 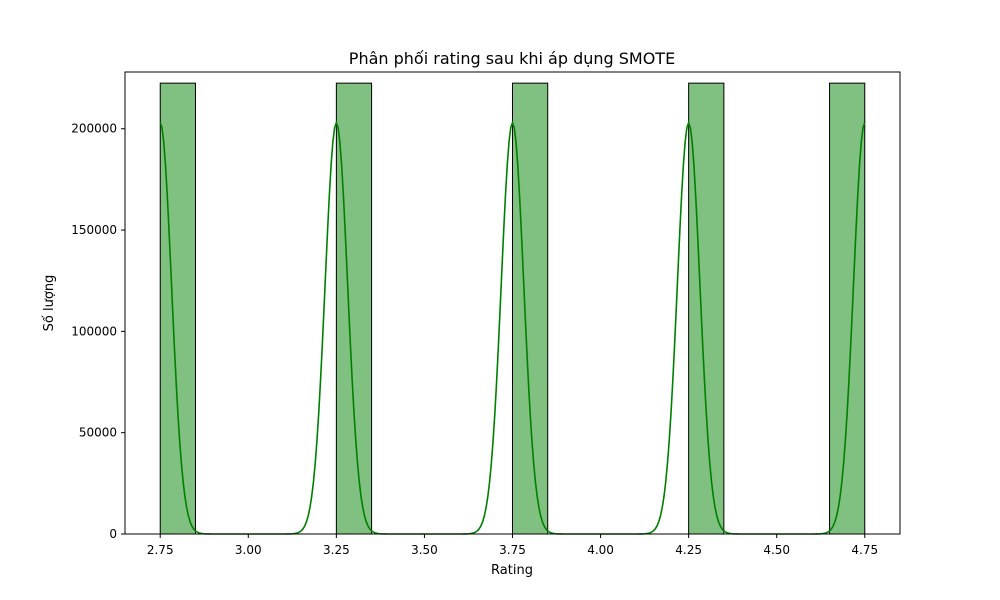 What do you see at coordinates (98, 433) in the screenshot?
I see `y-tick-label: 50000` at bounding box center [98, 433].